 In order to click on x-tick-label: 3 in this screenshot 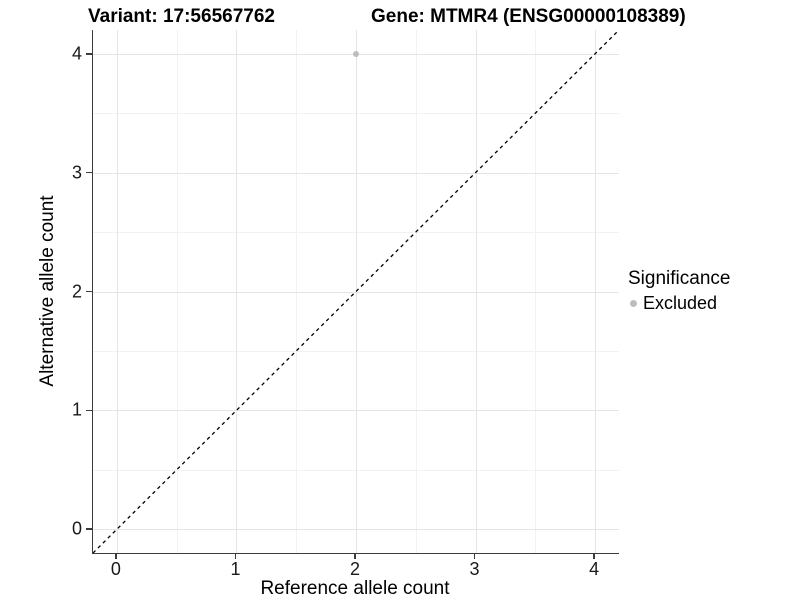, I will do `click(474, 569)`.